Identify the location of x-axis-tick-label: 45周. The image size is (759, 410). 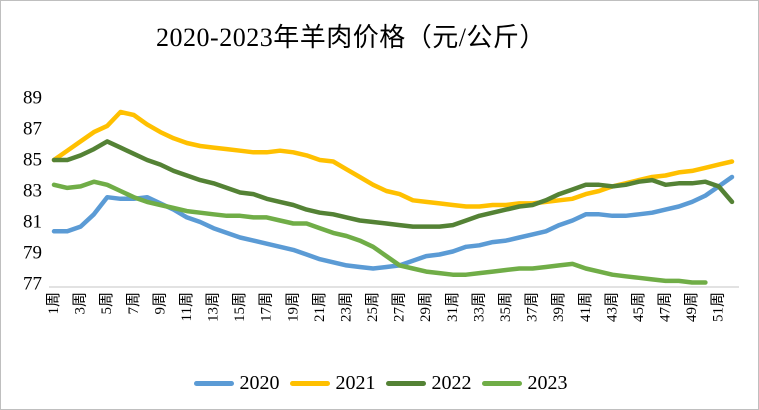
(638, 307).